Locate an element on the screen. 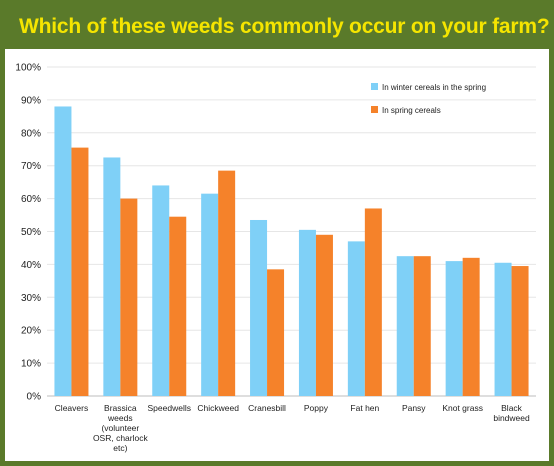 The width and height of the screenshot is (554, 466). x-category-label: Brassica weeds (volunteer OSR, charlock etc) is located at coordinates (121, 428).